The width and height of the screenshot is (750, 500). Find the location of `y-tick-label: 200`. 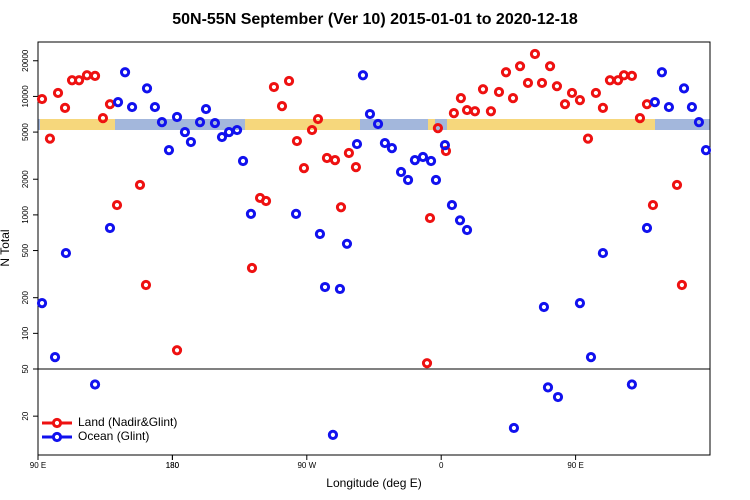

y-tick-label: 200 is located at coordinates (25, 297).